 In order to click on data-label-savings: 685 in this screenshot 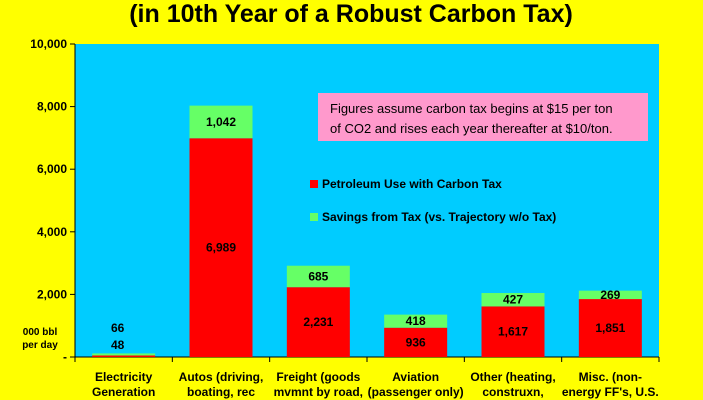, I will do `click(318, 276)`.